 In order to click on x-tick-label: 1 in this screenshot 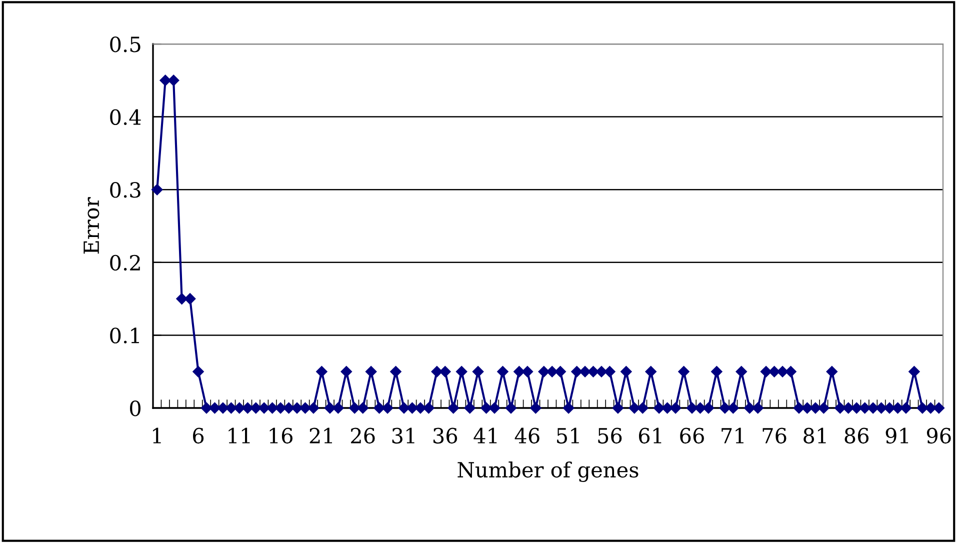, I will do `click(157, 436)`.